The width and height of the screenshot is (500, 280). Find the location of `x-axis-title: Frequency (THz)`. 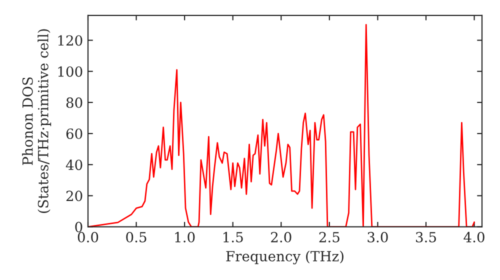

x-axis-title: Frequency (THz) is located at coordinates (285, 257).